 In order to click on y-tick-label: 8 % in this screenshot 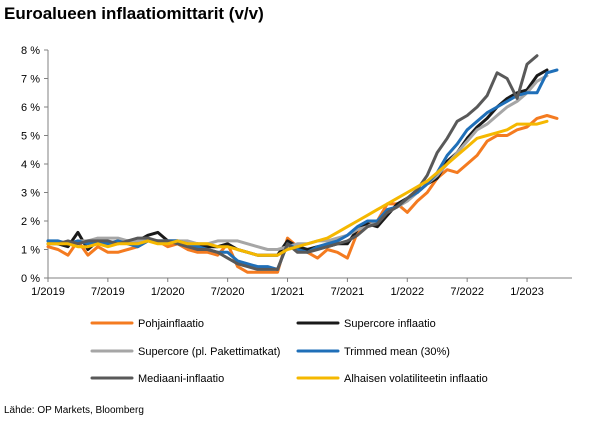, I will do `click(30, 51)`.